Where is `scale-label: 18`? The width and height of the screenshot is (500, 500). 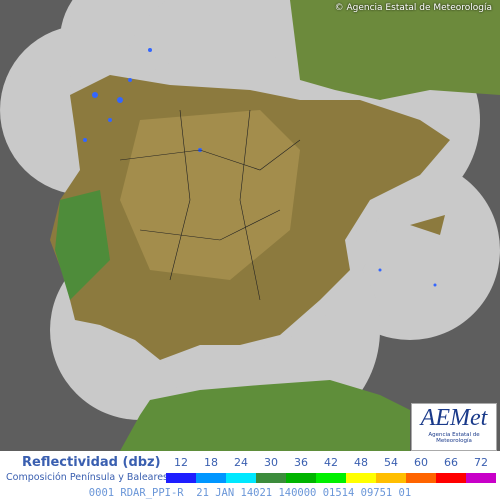 scale-label: 18 is located at coordinates (211, 462).